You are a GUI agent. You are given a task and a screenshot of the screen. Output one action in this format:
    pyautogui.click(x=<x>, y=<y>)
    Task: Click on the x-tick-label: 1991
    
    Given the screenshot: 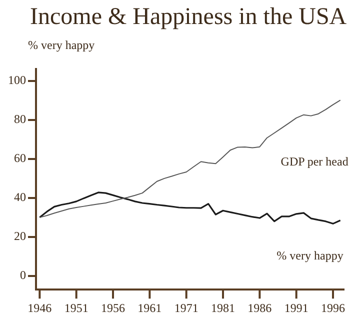 What is the action you would take?
    pyautogui.click(x=296, y=307)
    